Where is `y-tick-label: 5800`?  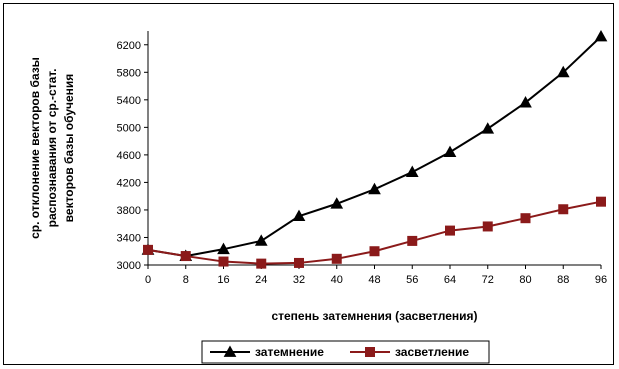
y-tick-label: 5800 is located at coordinates (129, 73).